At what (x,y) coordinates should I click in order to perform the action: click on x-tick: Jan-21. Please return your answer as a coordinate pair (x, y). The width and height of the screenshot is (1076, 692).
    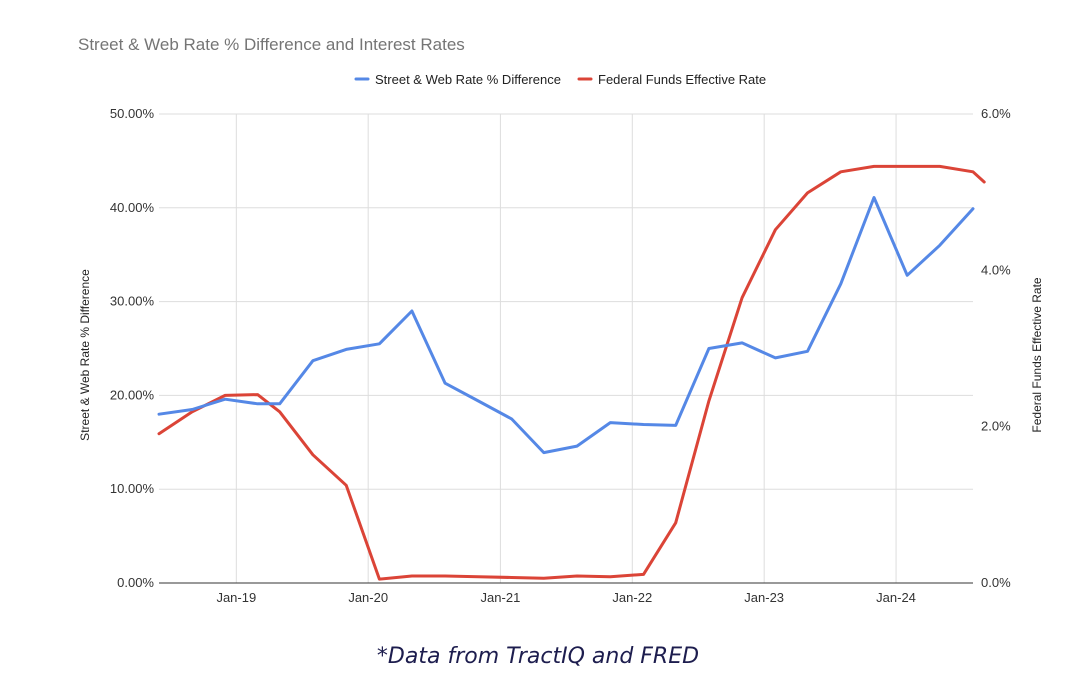
    Looking at the image, I should click on (501, 597).